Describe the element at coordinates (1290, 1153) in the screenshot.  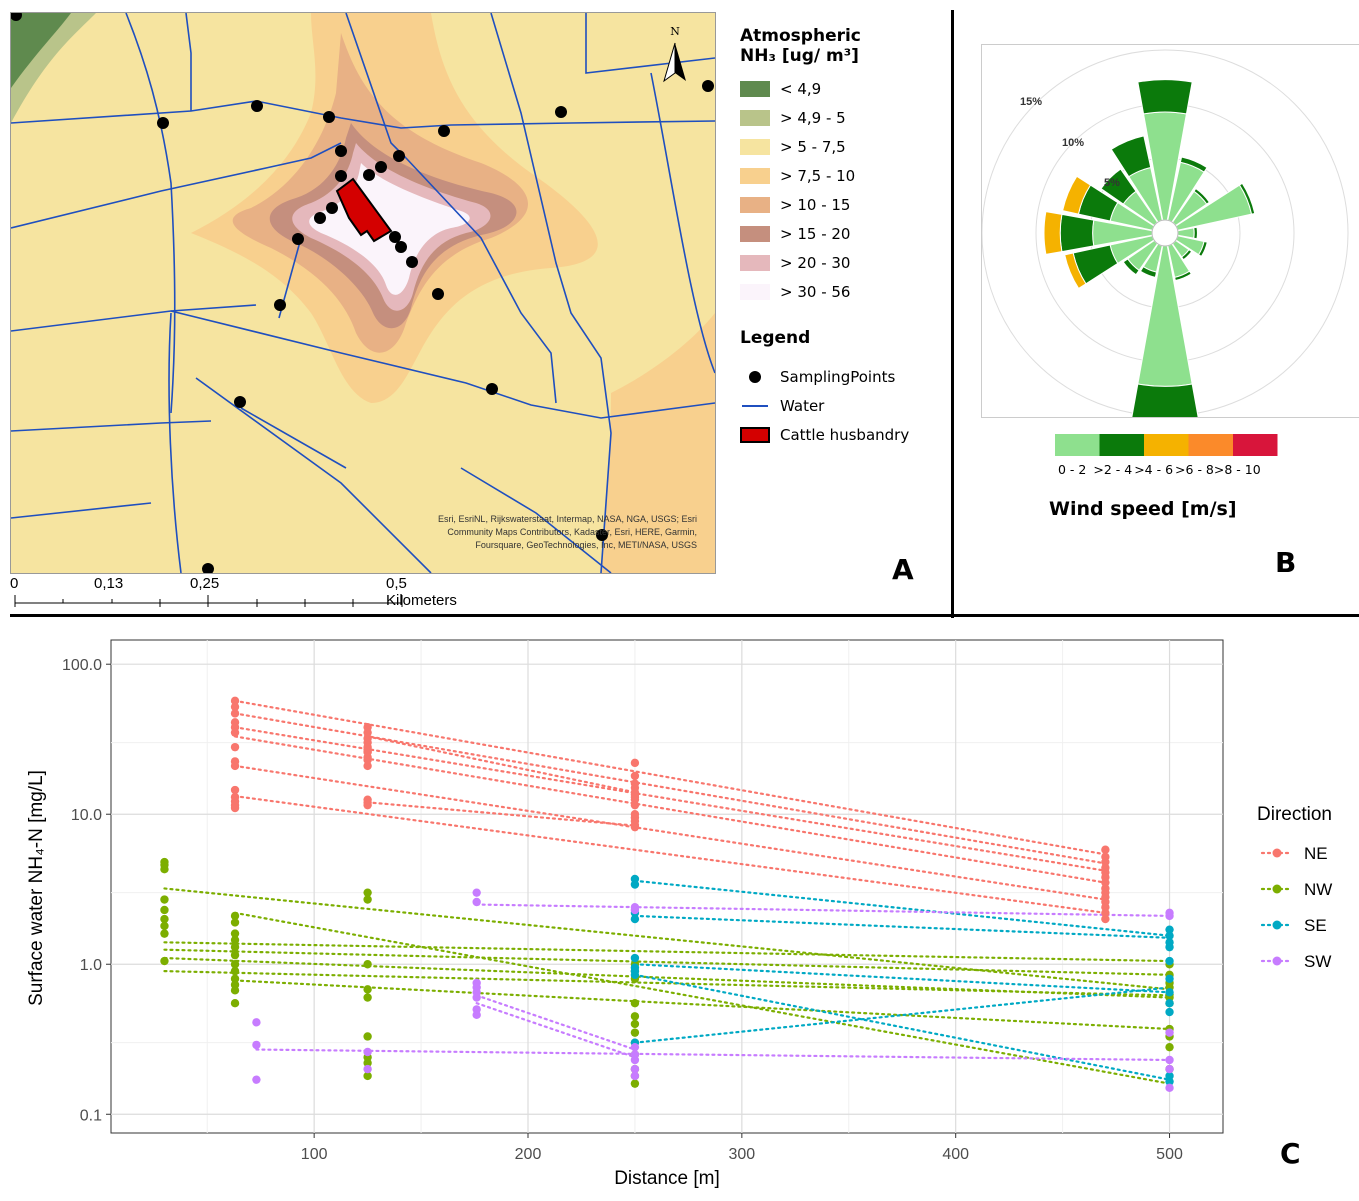
I see `panel-label-c: C` at that location.